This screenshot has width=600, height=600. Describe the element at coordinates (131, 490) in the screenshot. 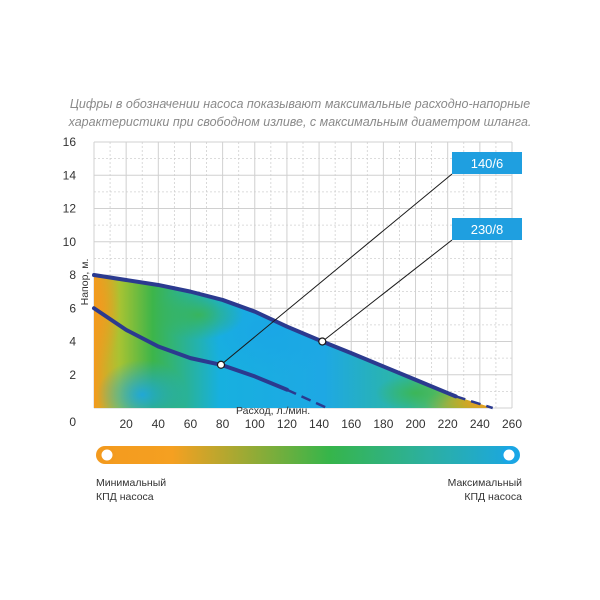

I see `legend-min-label: Минимальный КПД насоса` at that location.